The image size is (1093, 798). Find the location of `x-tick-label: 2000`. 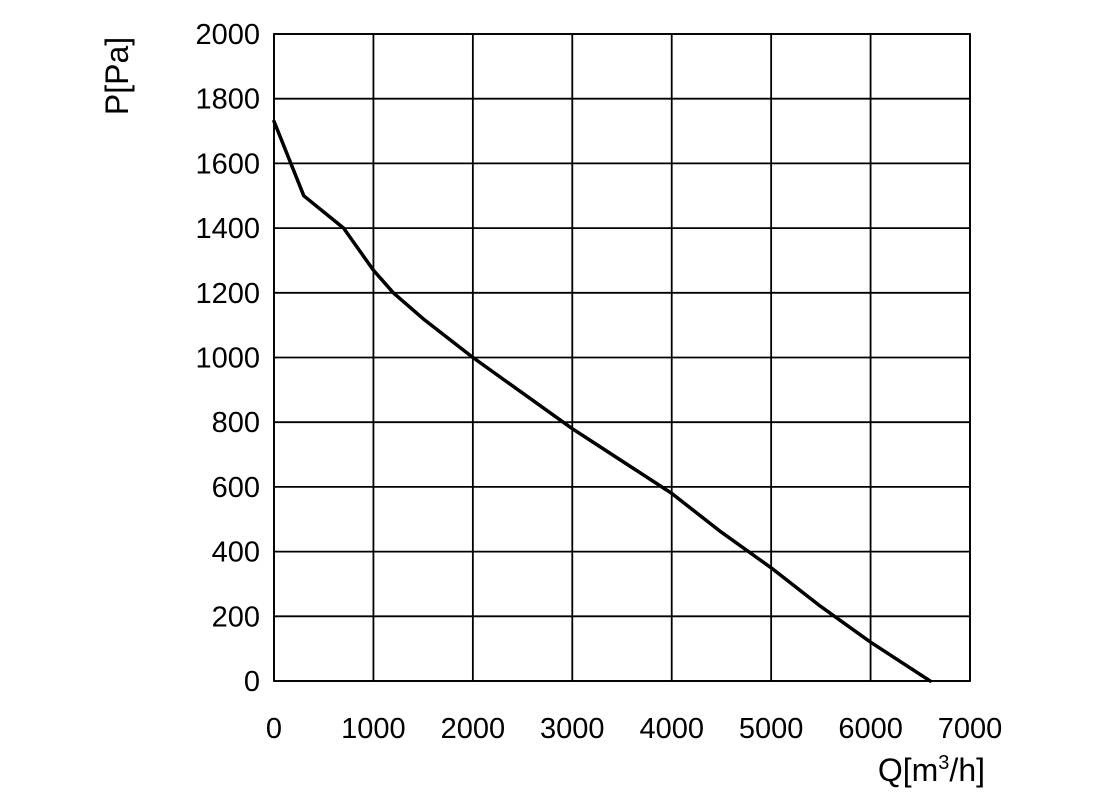

x-tick-label: 2000 is located at coordinates (473, 729).